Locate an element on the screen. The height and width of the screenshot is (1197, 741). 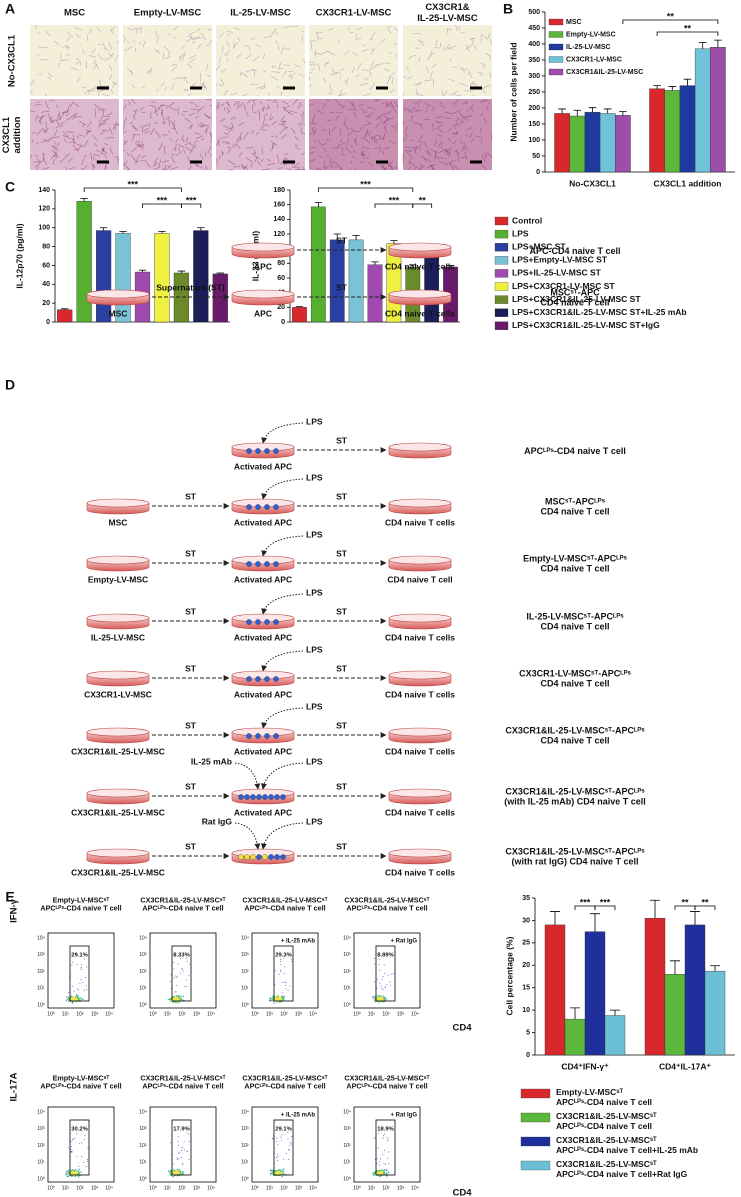
y-tick-label: 10⁴ is located at coordinates (143, 938).